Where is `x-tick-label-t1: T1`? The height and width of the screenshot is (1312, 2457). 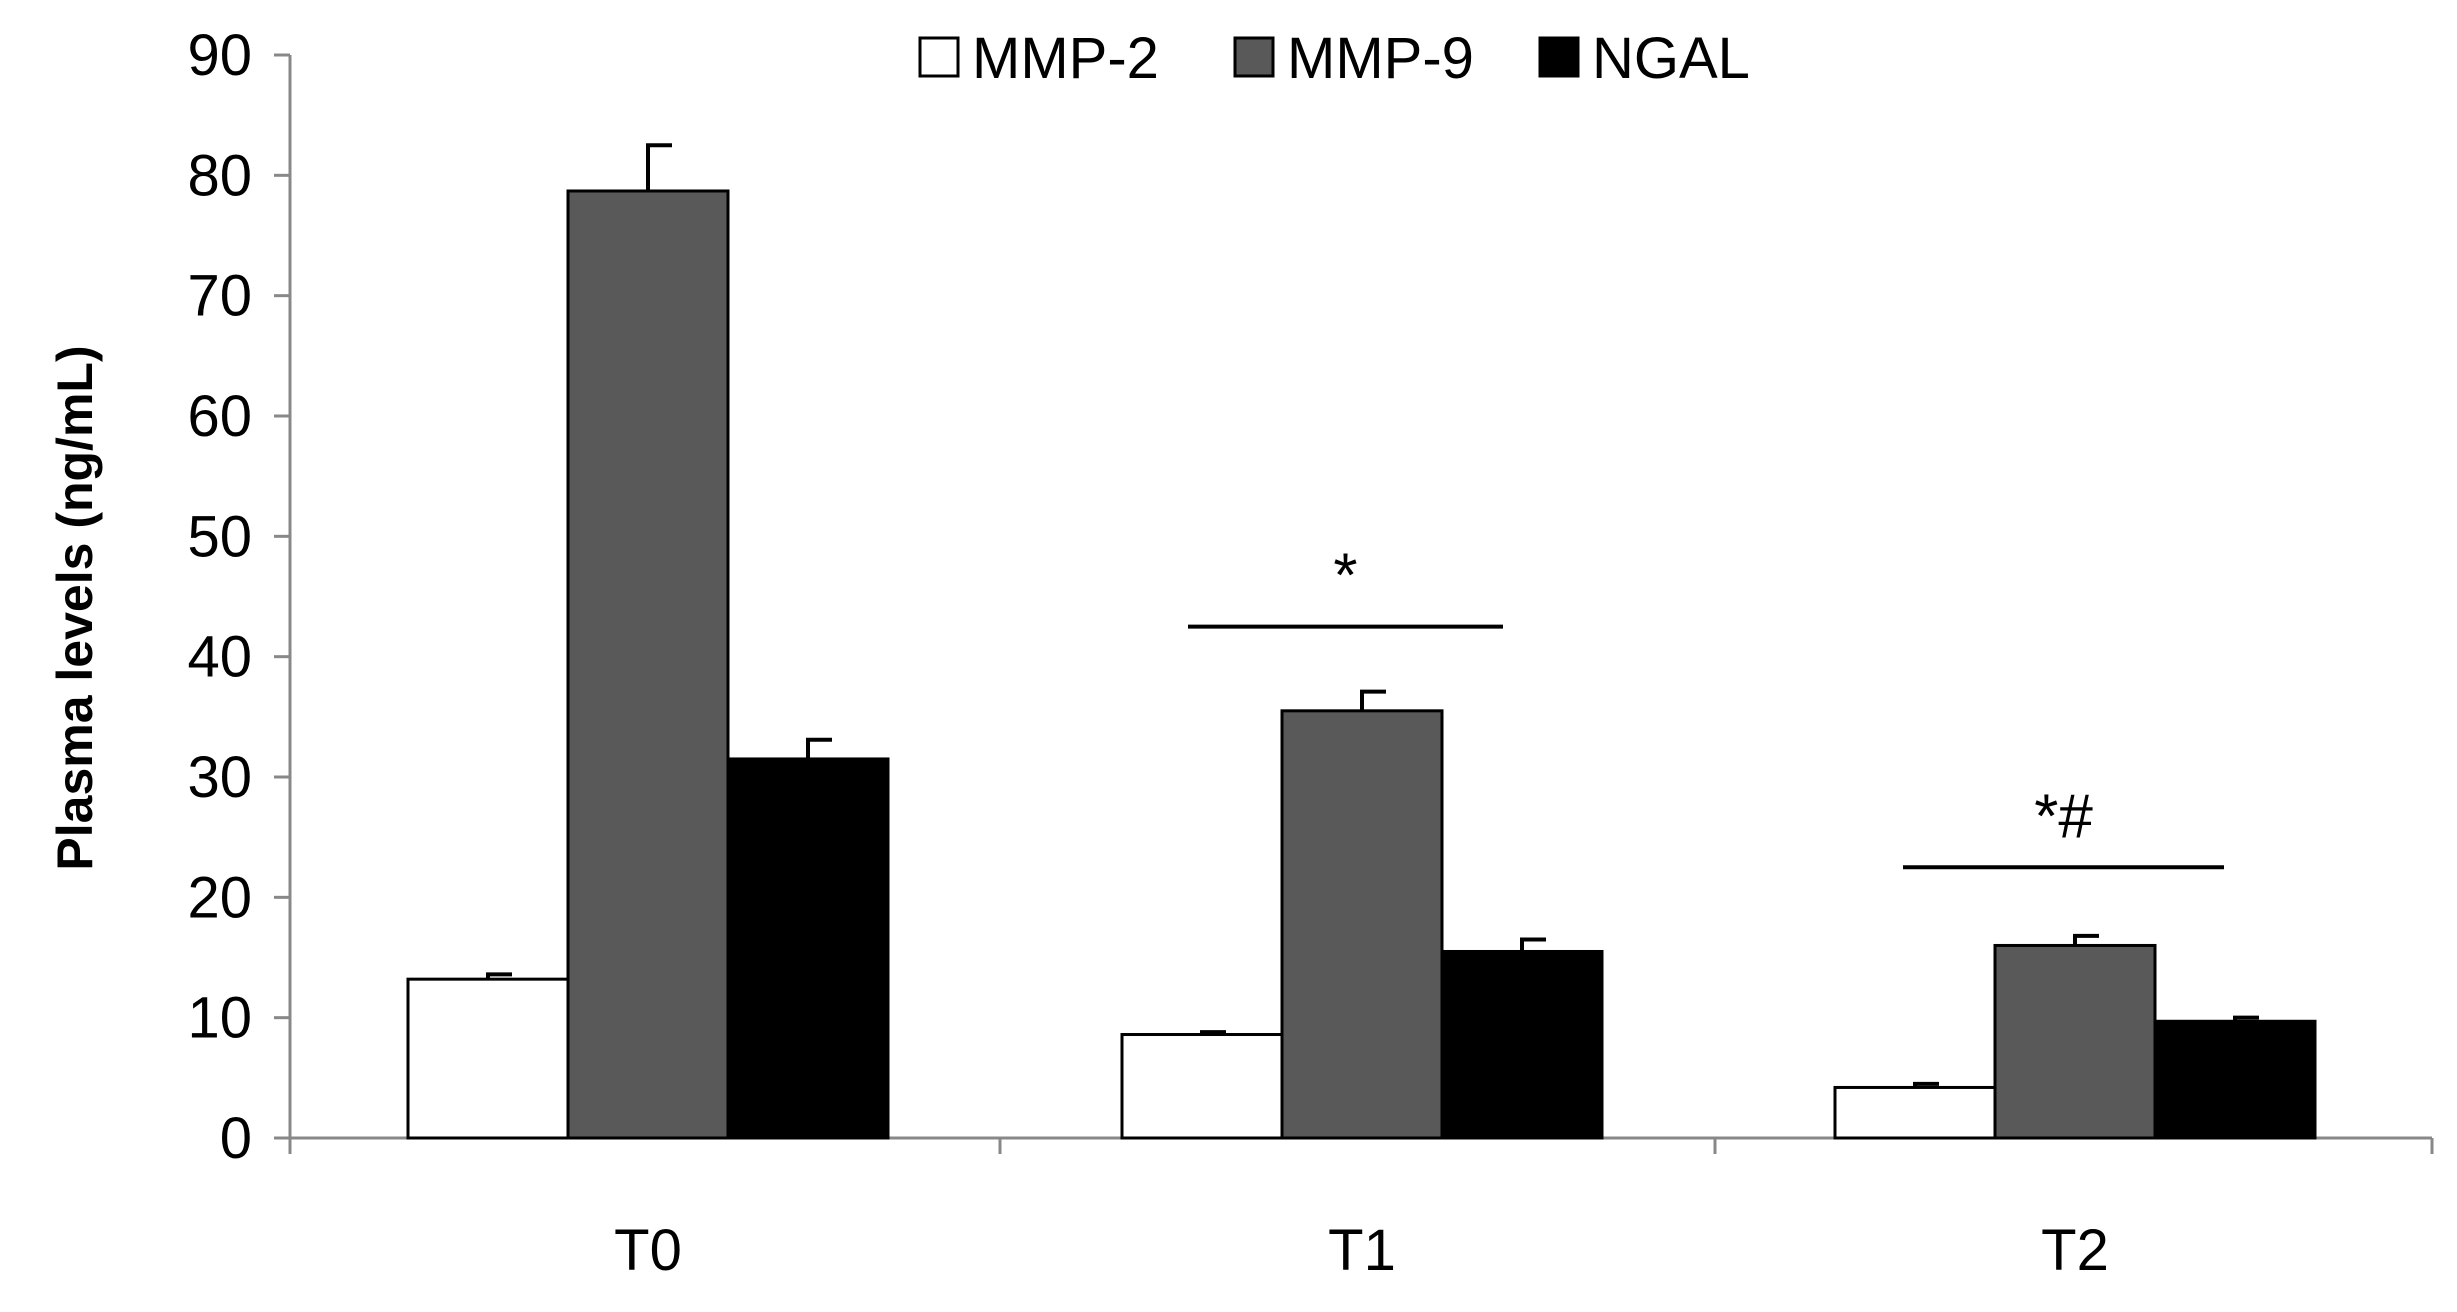
x-tick-label-t1: T1 is located at coordinates (1362, 1250).